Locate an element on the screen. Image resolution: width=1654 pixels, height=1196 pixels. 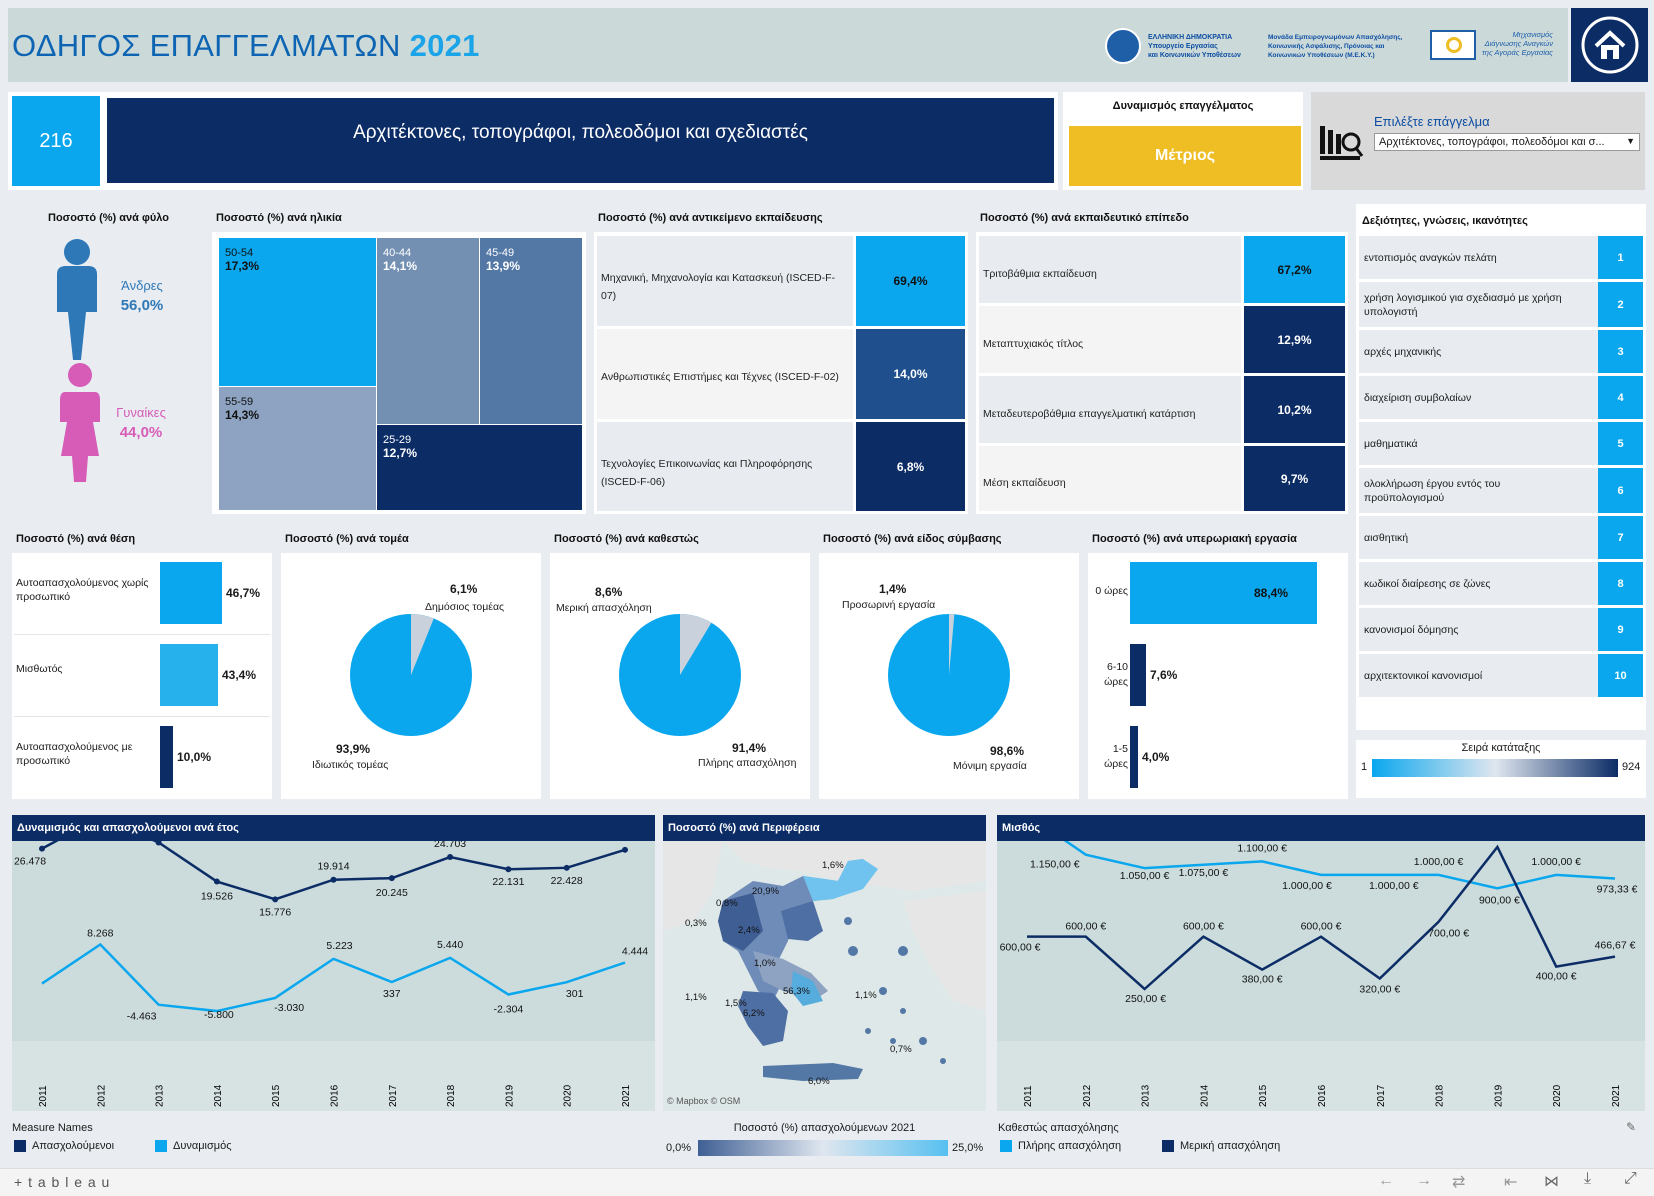
data-label: 1.075,00 € is located at coordinates (1204, 873).